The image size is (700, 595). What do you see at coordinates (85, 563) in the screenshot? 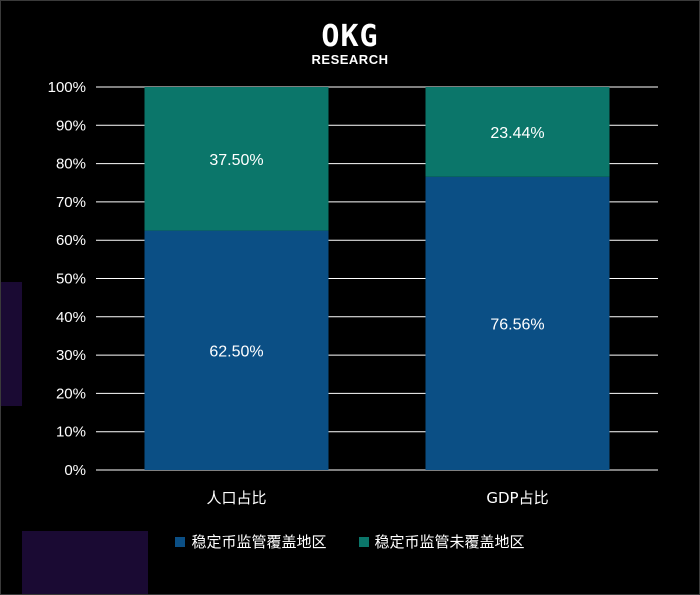
I see `decorative-panel-bottom` at bounding box center [85, 563].